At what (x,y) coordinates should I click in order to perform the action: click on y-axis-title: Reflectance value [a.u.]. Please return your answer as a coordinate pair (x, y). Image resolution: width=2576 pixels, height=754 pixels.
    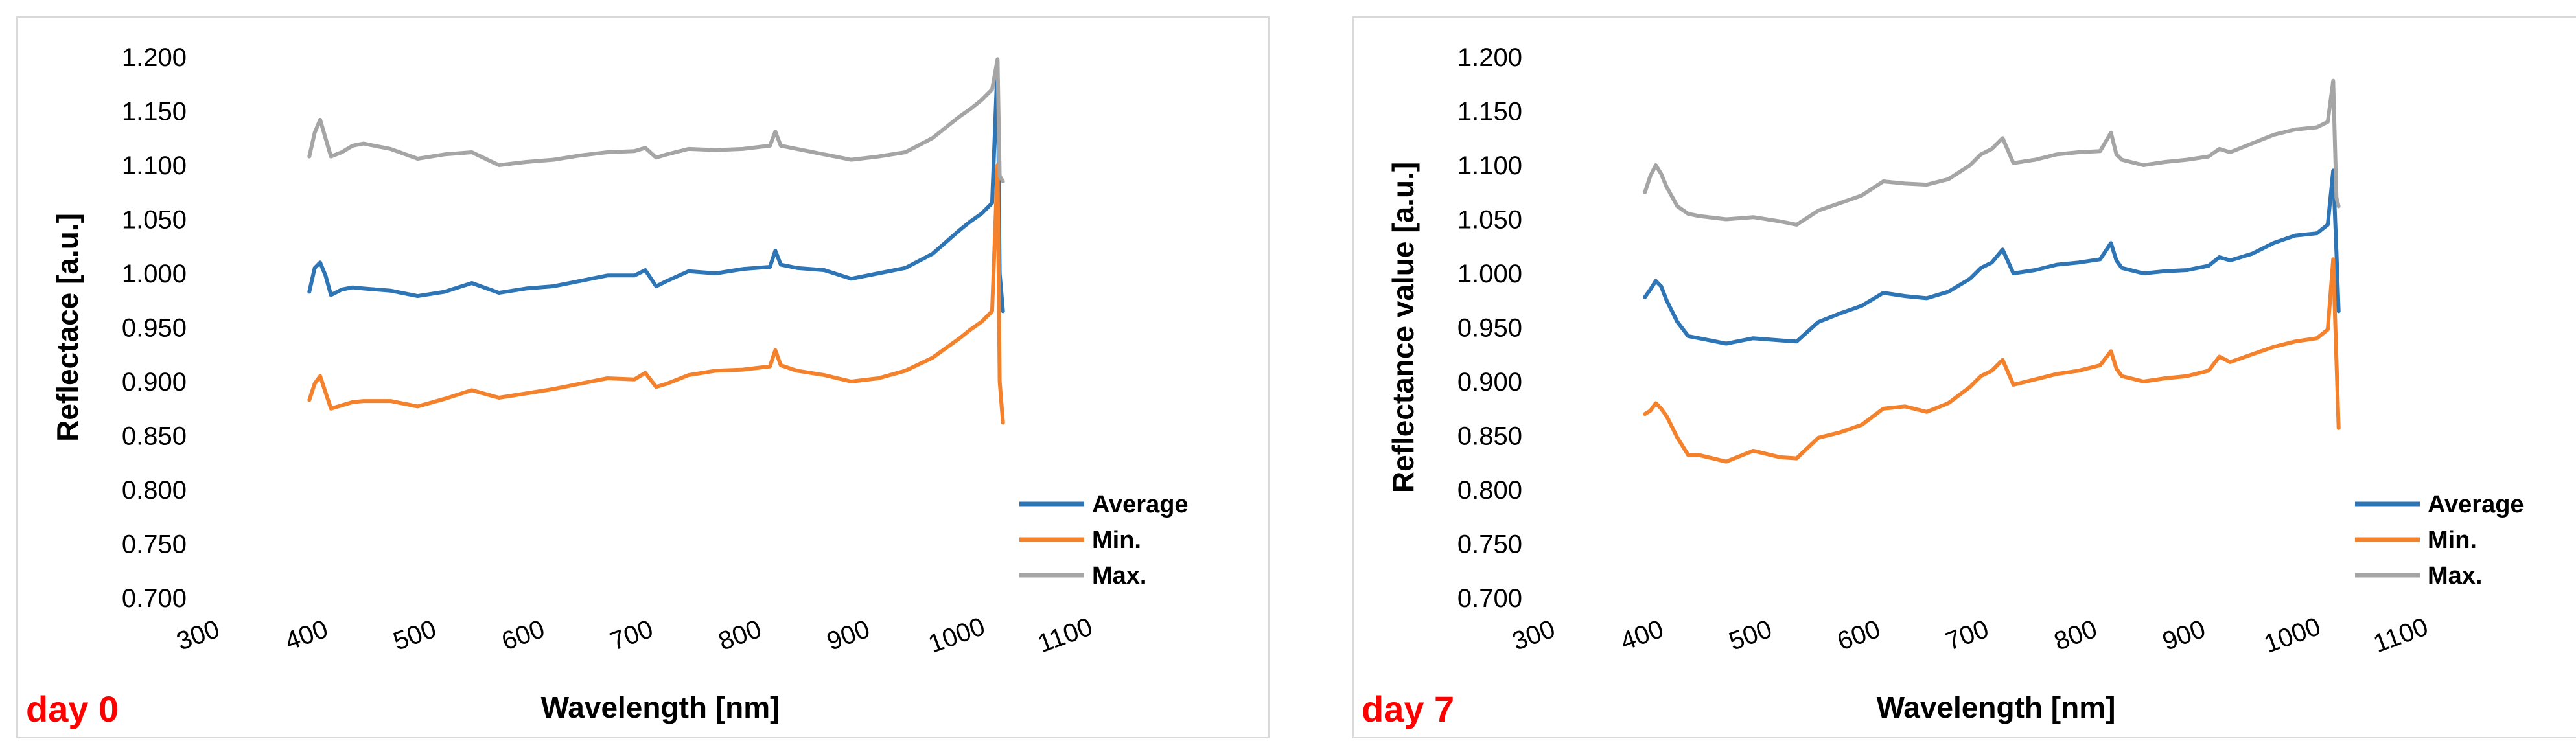
    Looking at the image, I should click on (1403, 327).